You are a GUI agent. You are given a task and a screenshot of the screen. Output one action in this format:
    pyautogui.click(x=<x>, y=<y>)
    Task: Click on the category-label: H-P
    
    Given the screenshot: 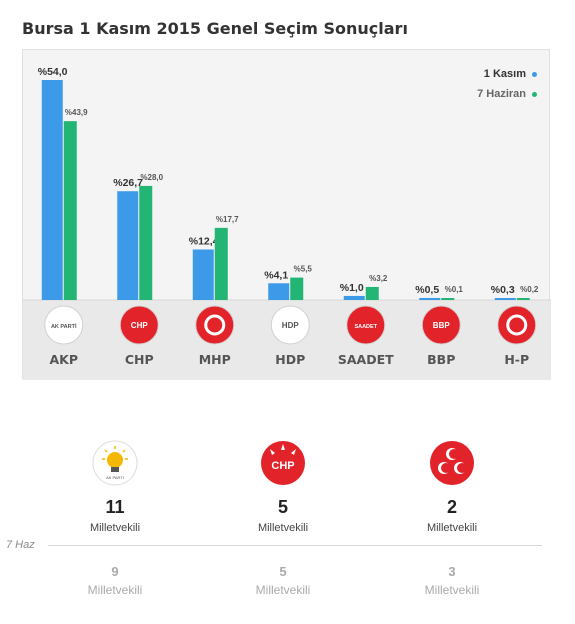 What is the action you would take?
    pyautogui.click(x=516, y=359)
    